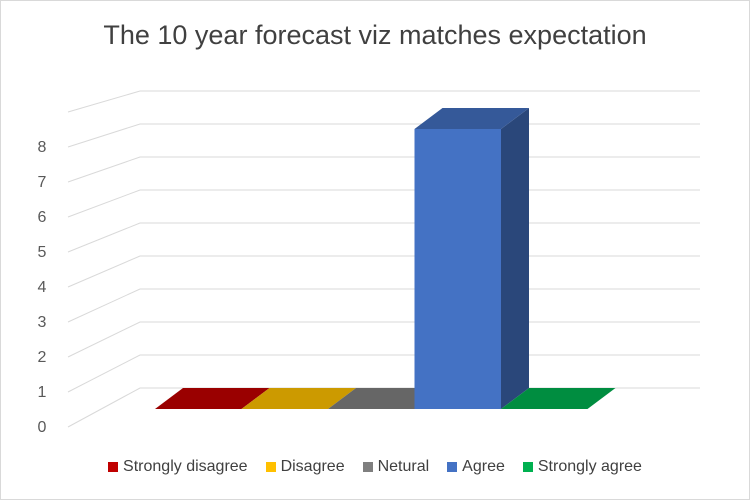 This screenshot has width=750, height=500. I want to click on legend-item: Disagree, so click(305, 467).